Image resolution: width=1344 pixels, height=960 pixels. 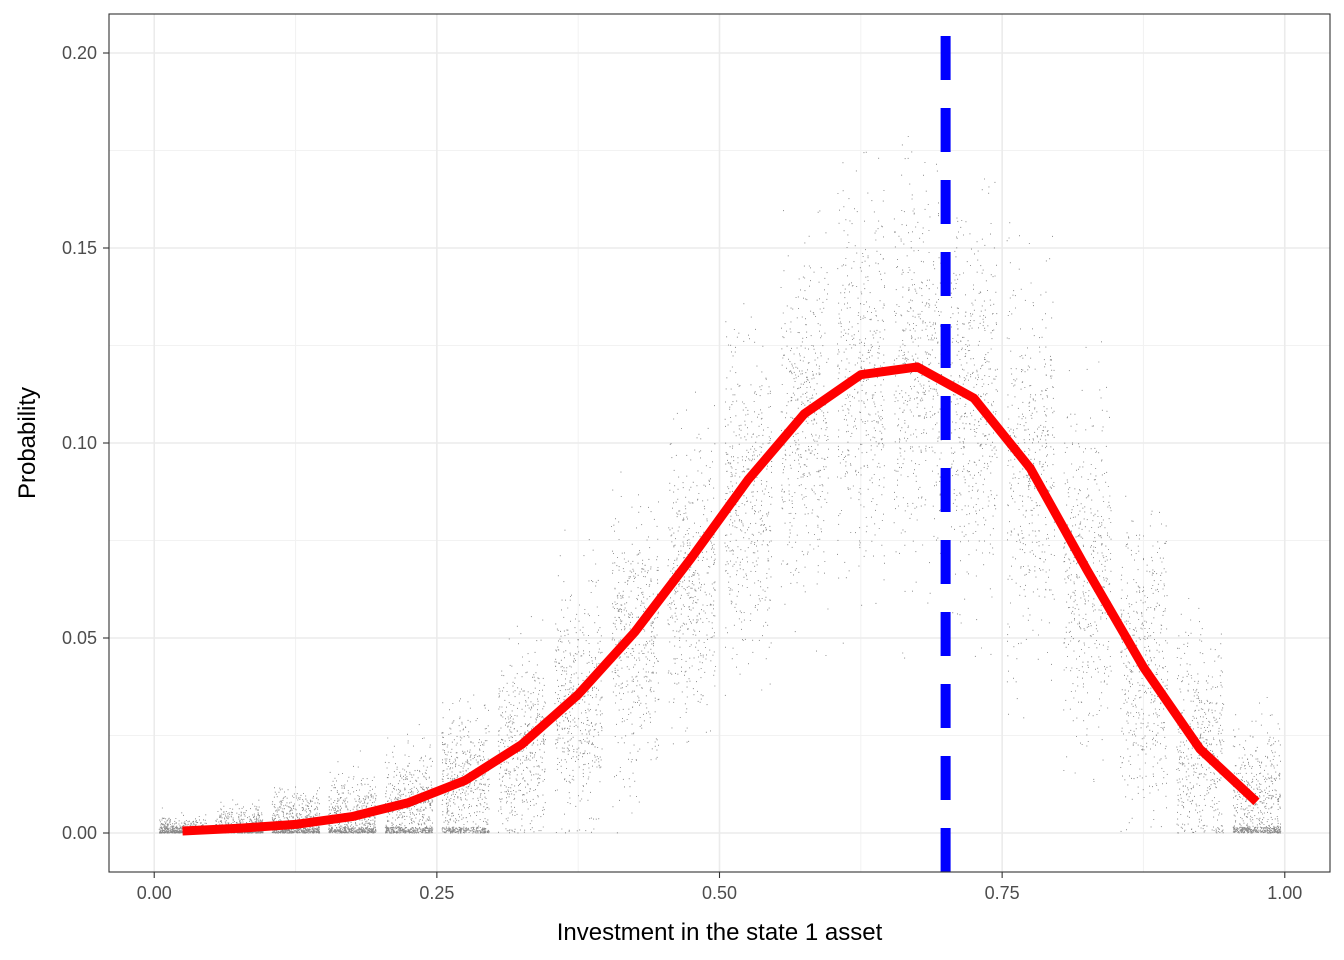 I want to click on y-tick-label: 0.10, so click(x=79, y=443).